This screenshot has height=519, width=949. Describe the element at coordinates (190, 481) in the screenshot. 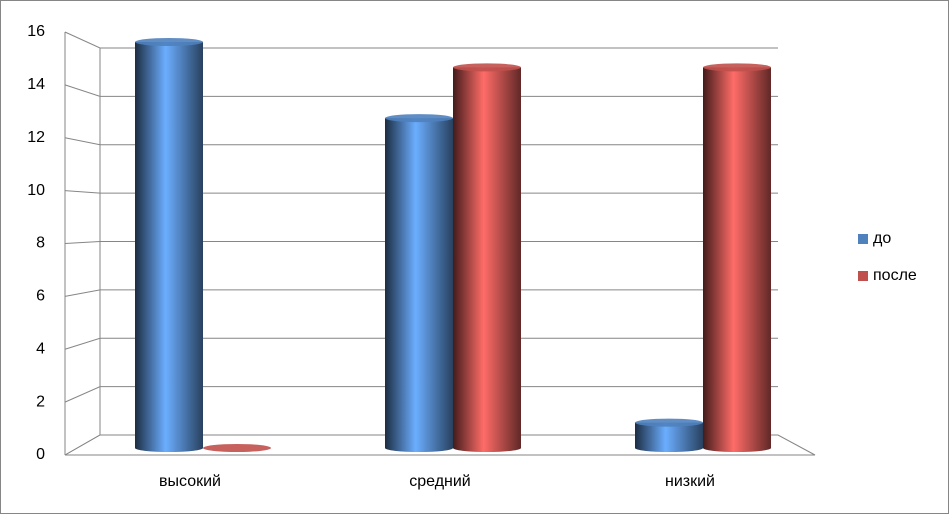

I see `x-tick-label: высокий` at that location.